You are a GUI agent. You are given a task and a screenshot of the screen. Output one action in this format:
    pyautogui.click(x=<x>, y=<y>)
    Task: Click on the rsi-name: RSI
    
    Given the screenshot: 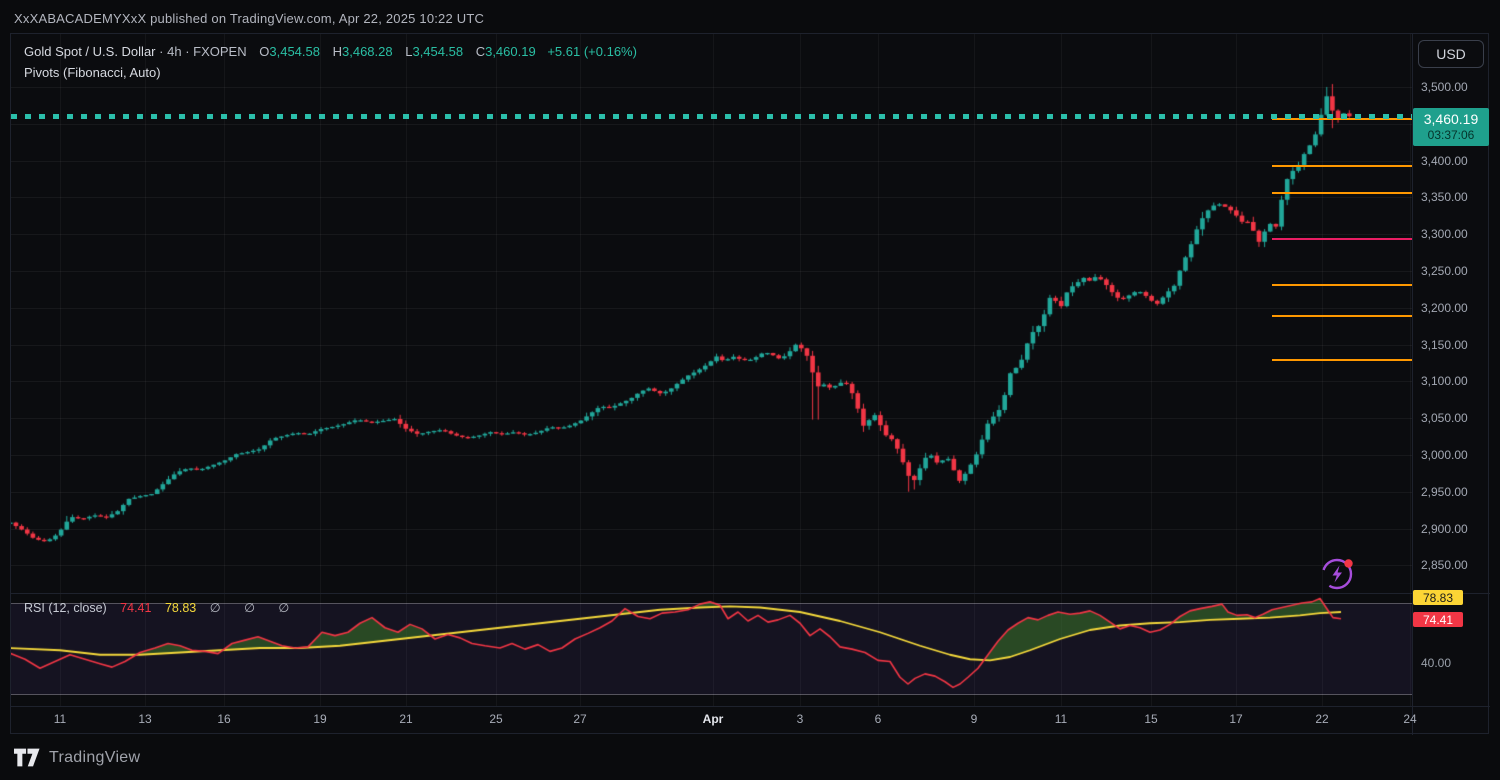 What is the action you would take?
    pyautogui.click(x=34, y=608)
    